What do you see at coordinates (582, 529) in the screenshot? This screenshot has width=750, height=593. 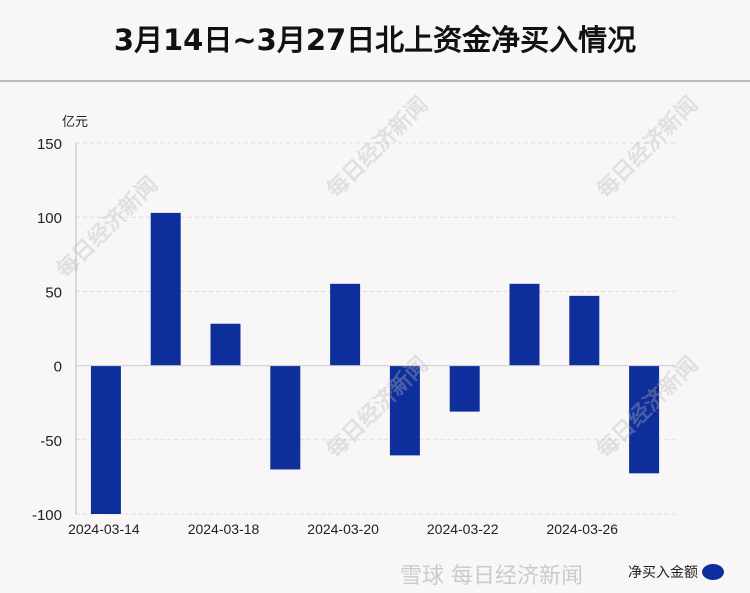 I see `x-tick-label: 2024-03-26` at bounding box center [582, 529].